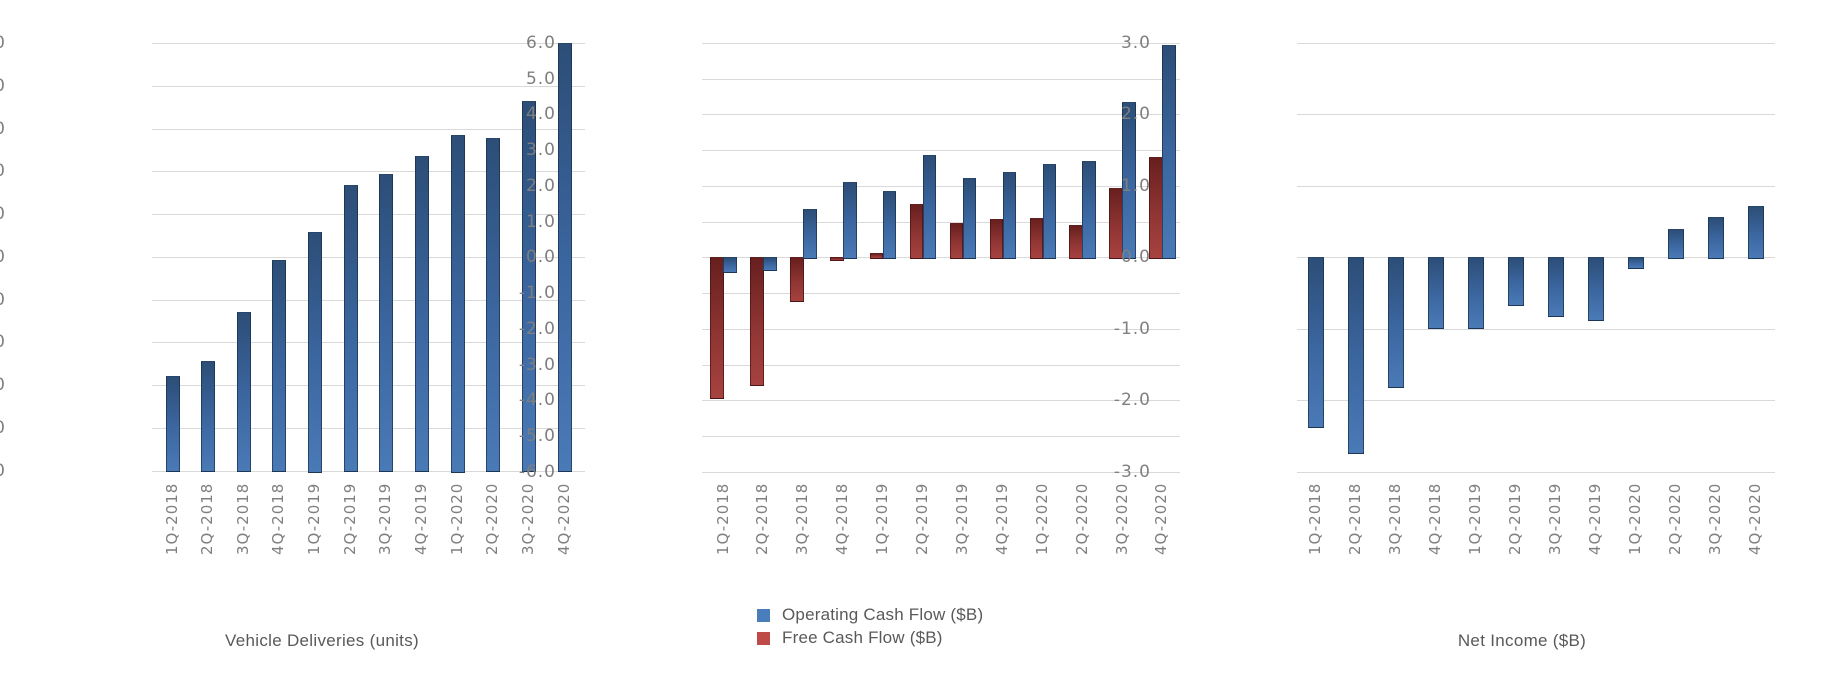 Image resolution: width=1827 pixels, height=679 pixels. I want to click on bar-net_income-3Q-2020, so click(1716, 238).